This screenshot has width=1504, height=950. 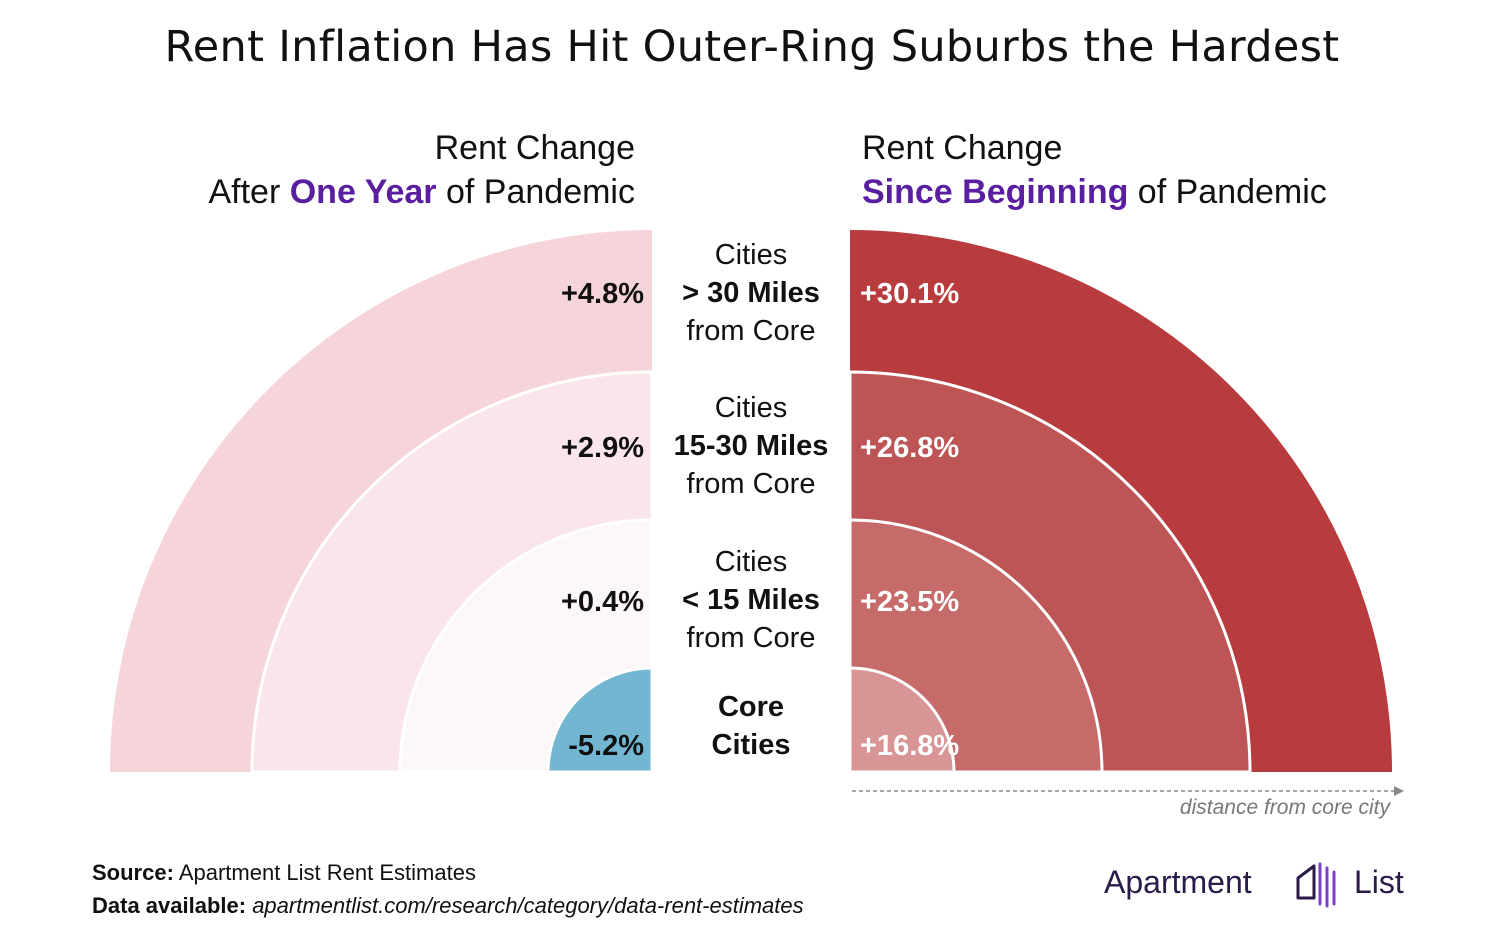 What do you see at coordinates (133, 872) in the screenshot?
I see `source-label: Source:` at bounding box center [133, 872].